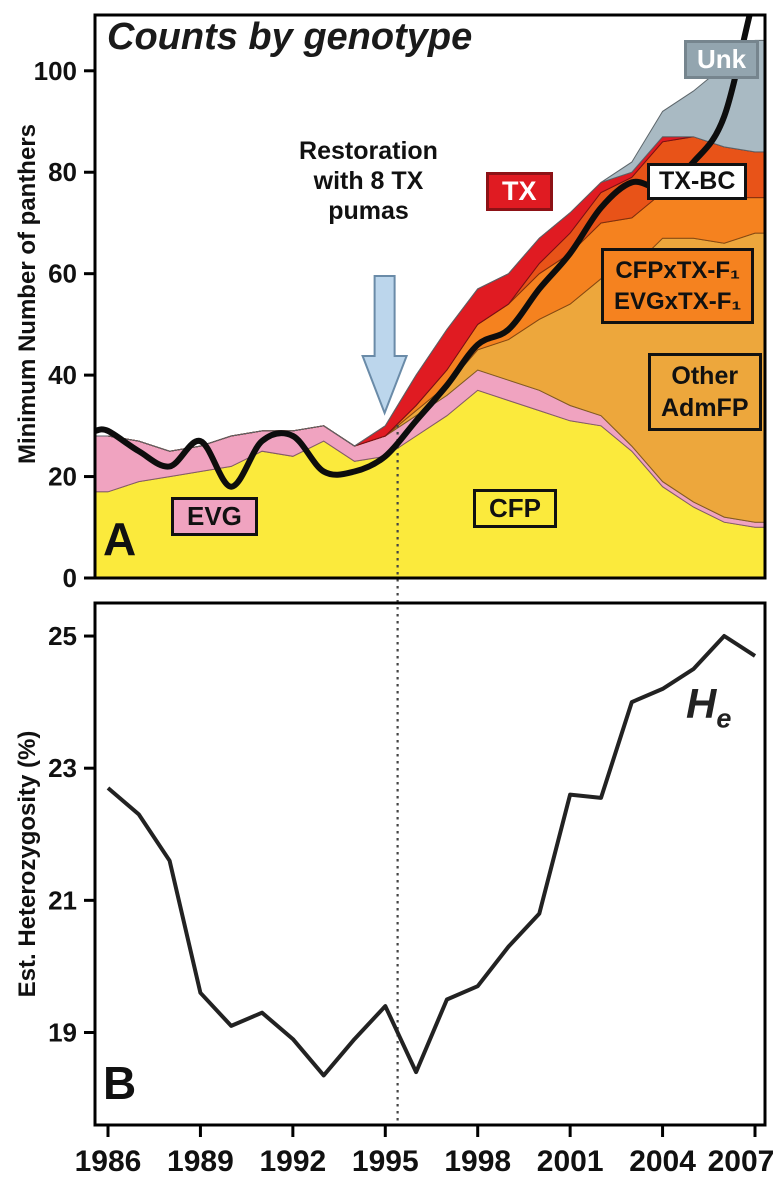  I want to click on legend-evg: EVG, so click(214, 516).